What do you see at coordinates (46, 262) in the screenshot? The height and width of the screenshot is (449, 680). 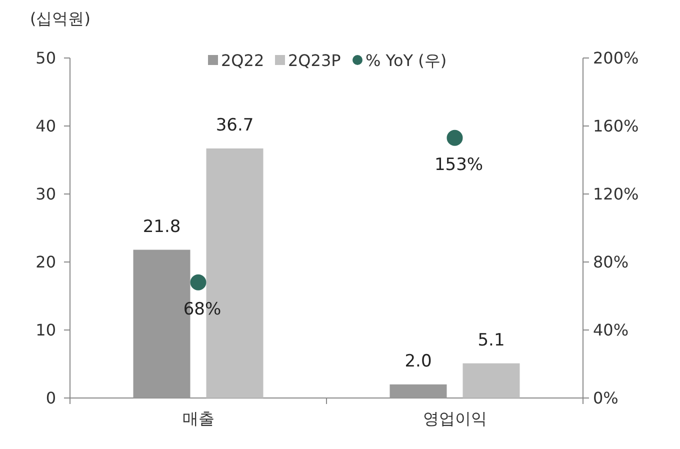 I see `y-tick-label: 20` at bounding box center [46, 262].